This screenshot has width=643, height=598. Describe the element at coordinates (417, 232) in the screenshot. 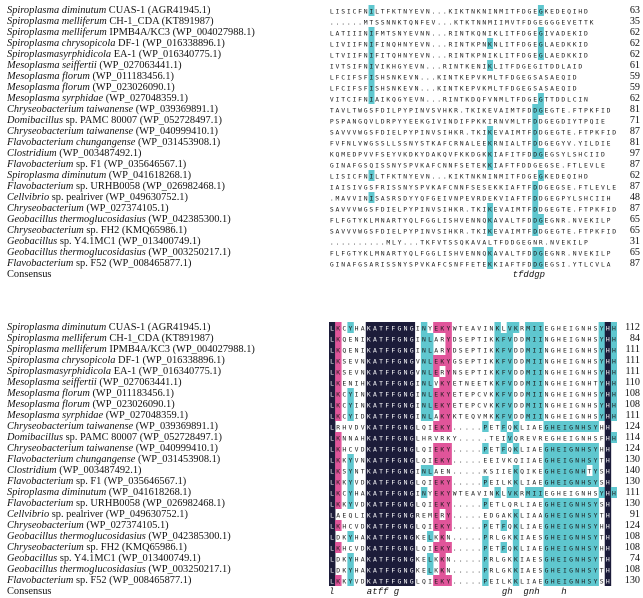

I see `residue: P` at that location.